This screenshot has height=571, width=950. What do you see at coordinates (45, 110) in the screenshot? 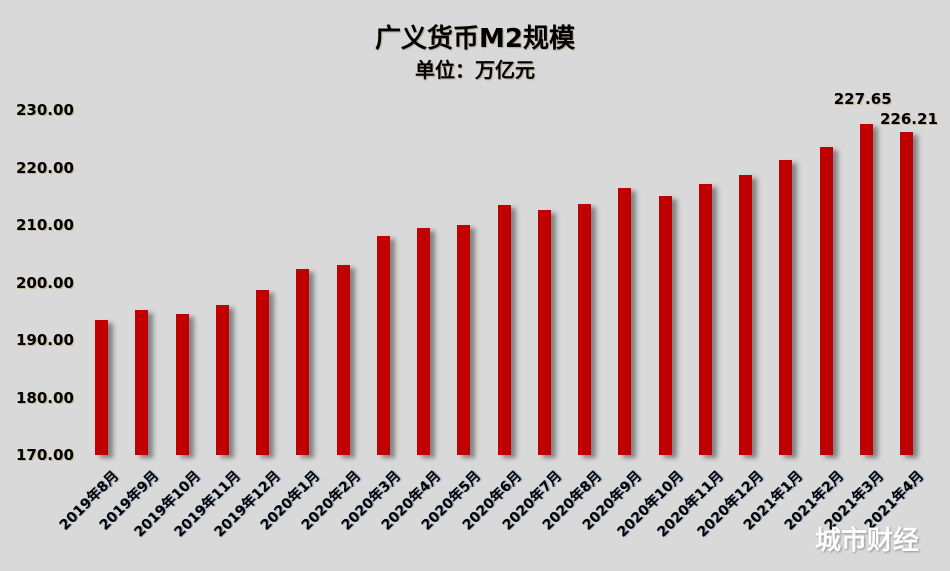
I see `y-tick-label: 230.00` at bounding box center [45, 110].